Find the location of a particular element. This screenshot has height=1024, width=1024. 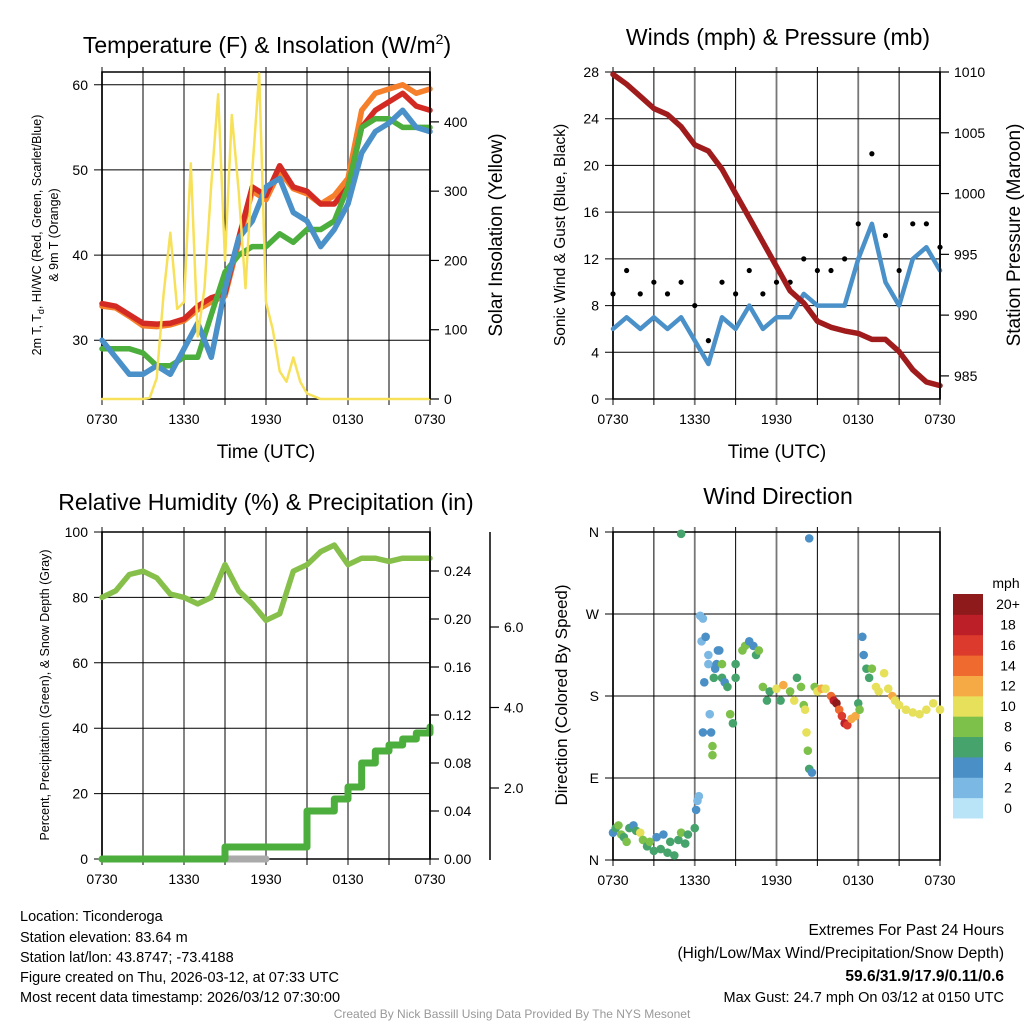

pressure-y-label: Station Pressure (Maroon) is located at coordinates (1014, 235).